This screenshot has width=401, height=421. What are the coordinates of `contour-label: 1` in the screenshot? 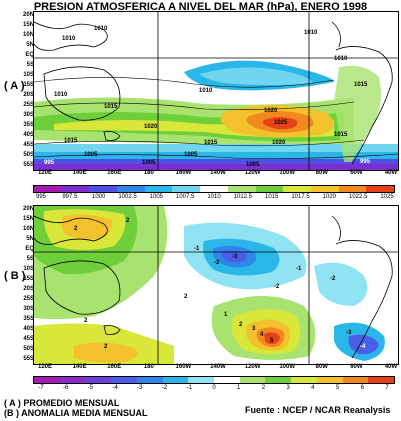 It's located at (226, 315).